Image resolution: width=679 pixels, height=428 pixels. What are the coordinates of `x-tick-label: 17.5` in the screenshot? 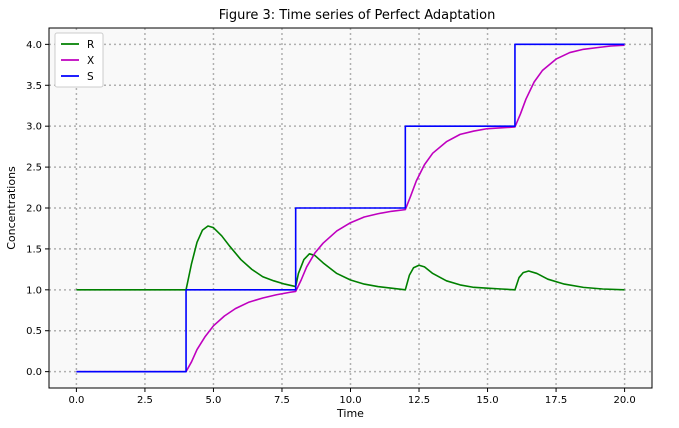 It's located at (556, 400).